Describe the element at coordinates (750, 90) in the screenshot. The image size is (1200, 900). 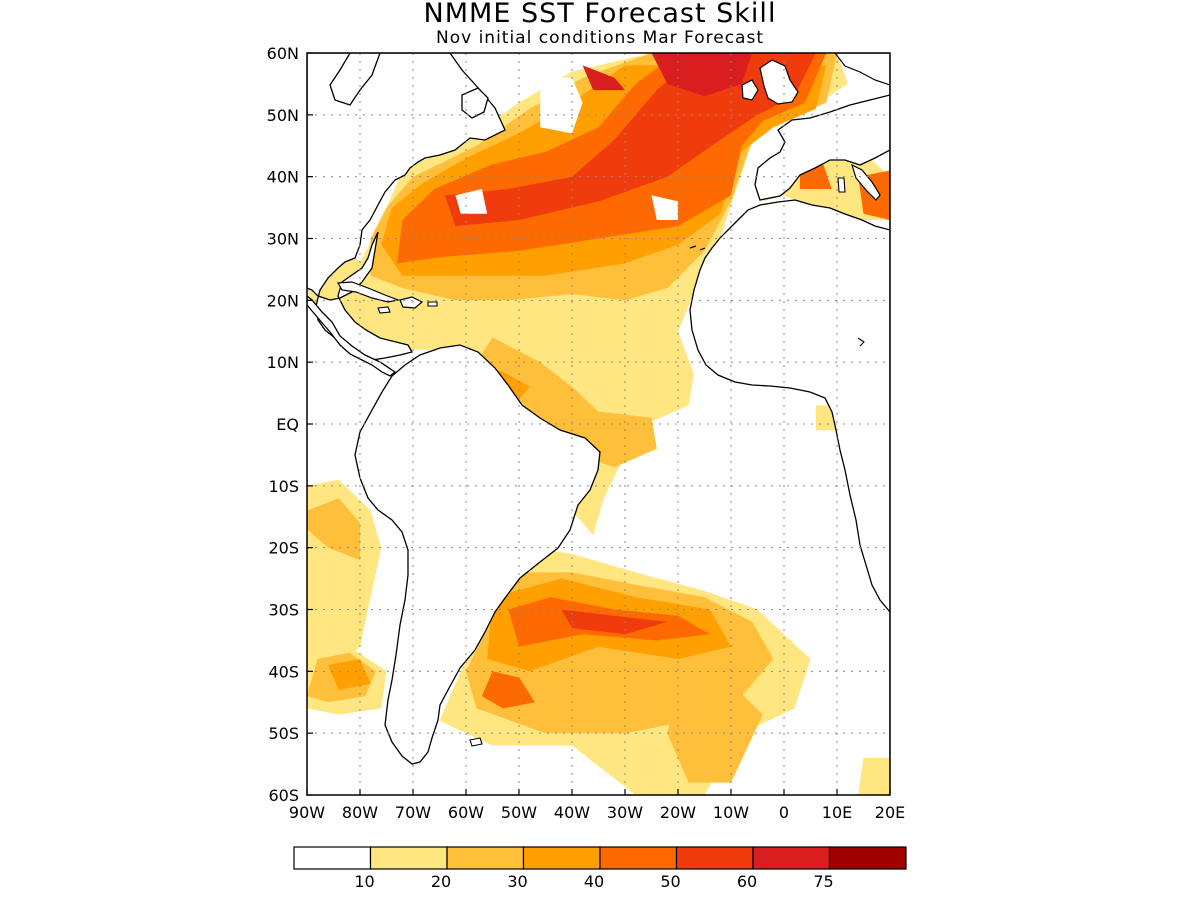
I see `ireland` at that location.